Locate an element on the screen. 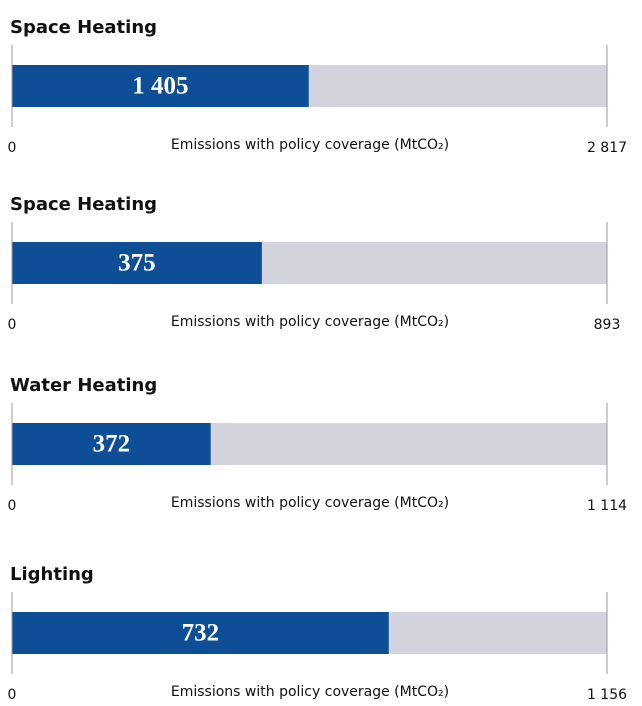  value-label: 732 is located at coordinates (201, 633).